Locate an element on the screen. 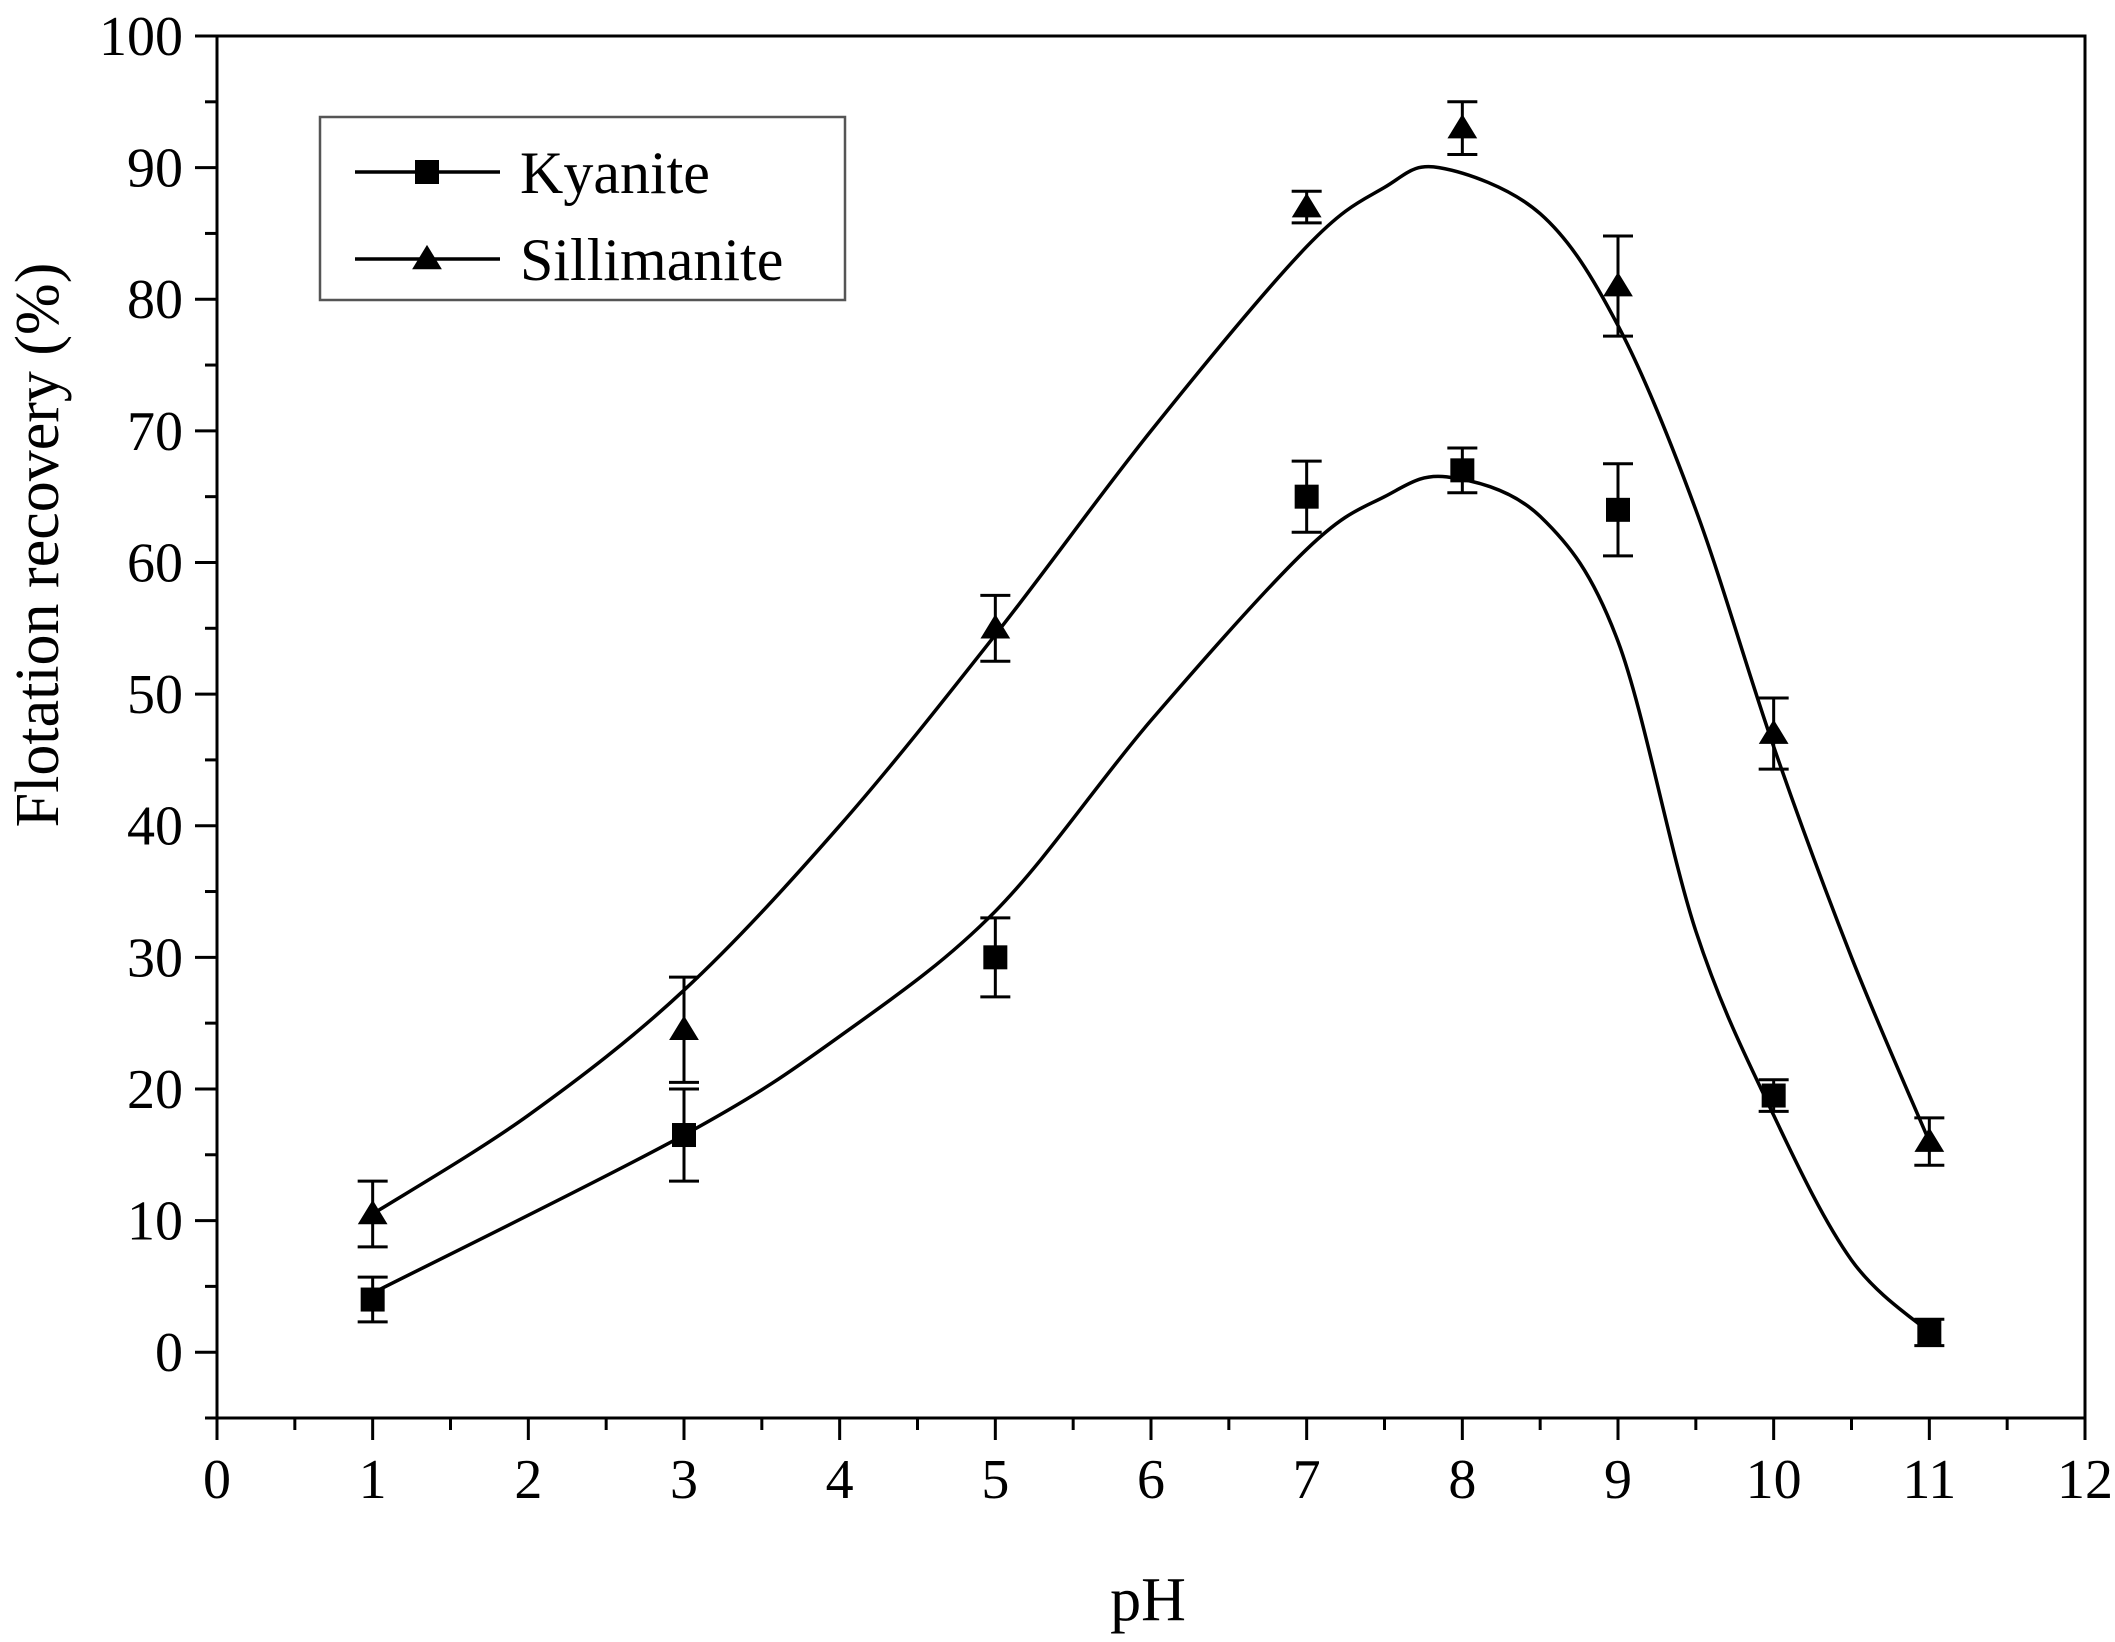 This screenshot has width=2115, height=1642. legend-marker-kyanite is located at coordinates (427, 172).